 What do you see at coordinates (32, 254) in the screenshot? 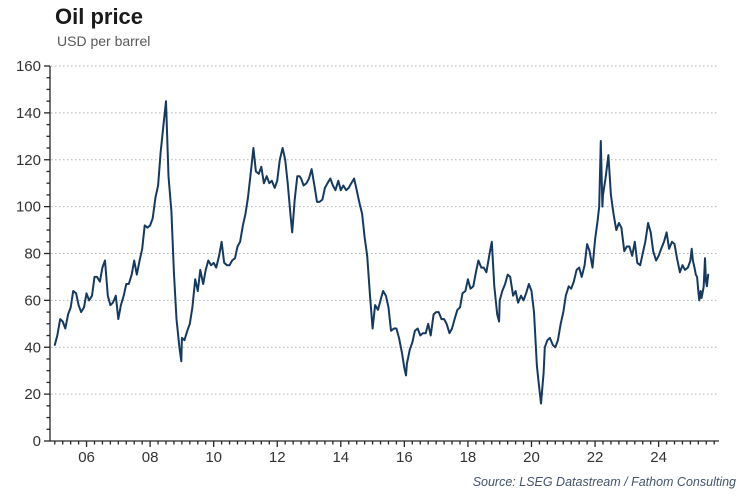
I see `svg-text: 80` at bounding box center [32, 254].